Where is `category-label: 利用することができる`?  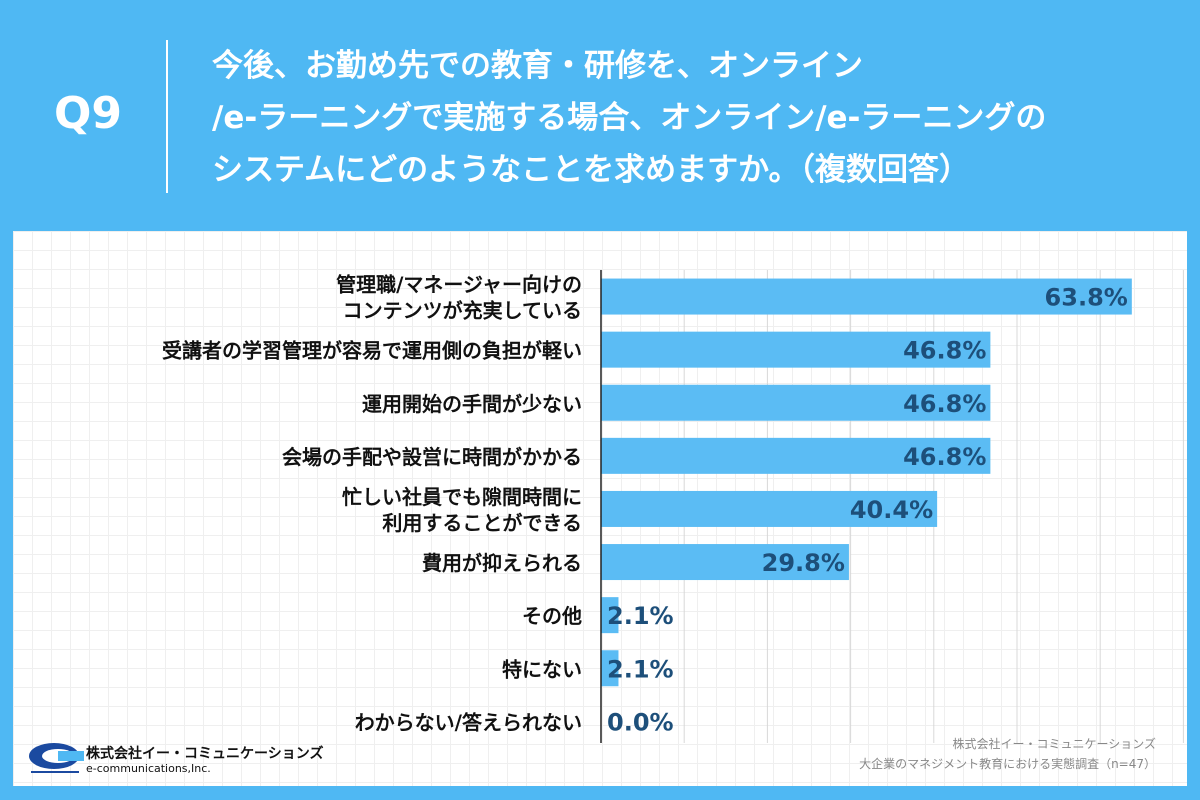
category-label: 利用することができる is located at coordinates (482, 523).